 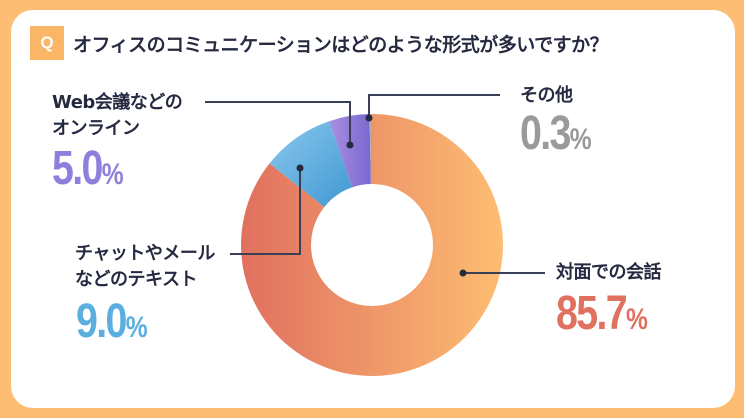 What do you see at coordinates (311, 164) in the screenshot?
I see `slice-text` at bounding box center [311, 164].